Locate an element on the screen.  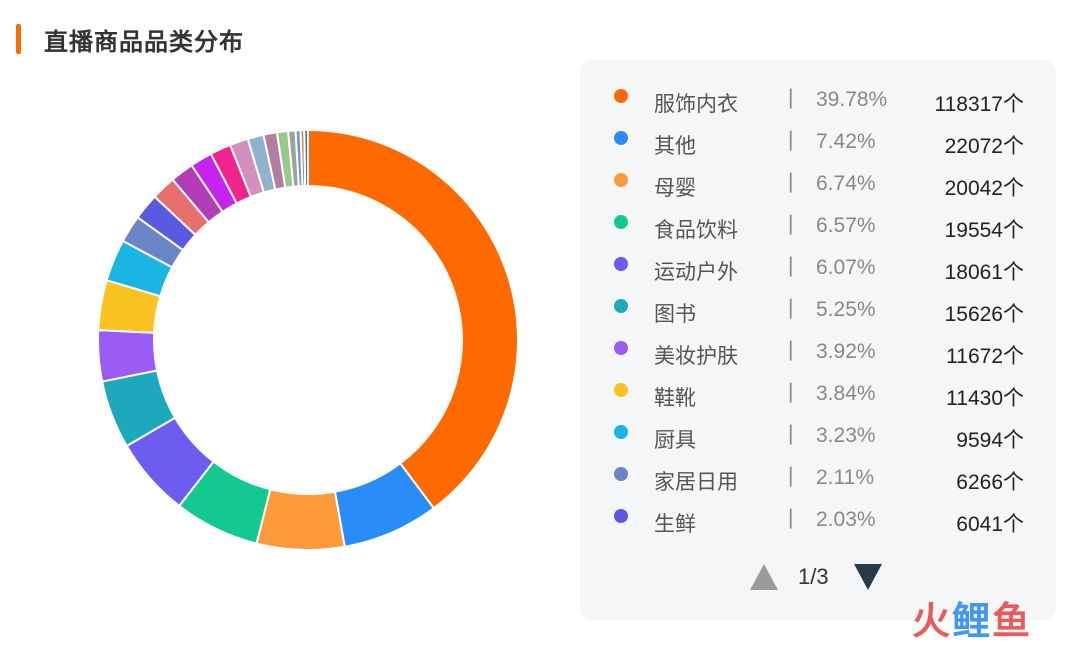
legend-pager: 1/3 is located at coordinates (825, 578).